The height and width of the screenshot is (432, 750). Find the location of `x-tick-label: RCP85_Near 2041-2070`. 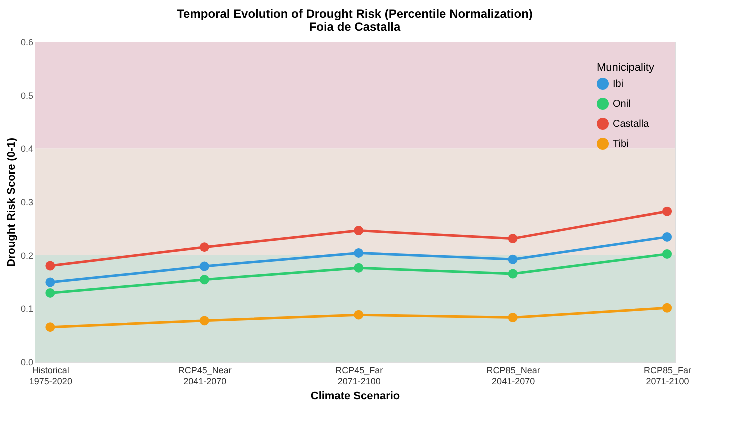

x-tick-label: RCP85_Near 2041-2070 is located at coordinates (513, 376).